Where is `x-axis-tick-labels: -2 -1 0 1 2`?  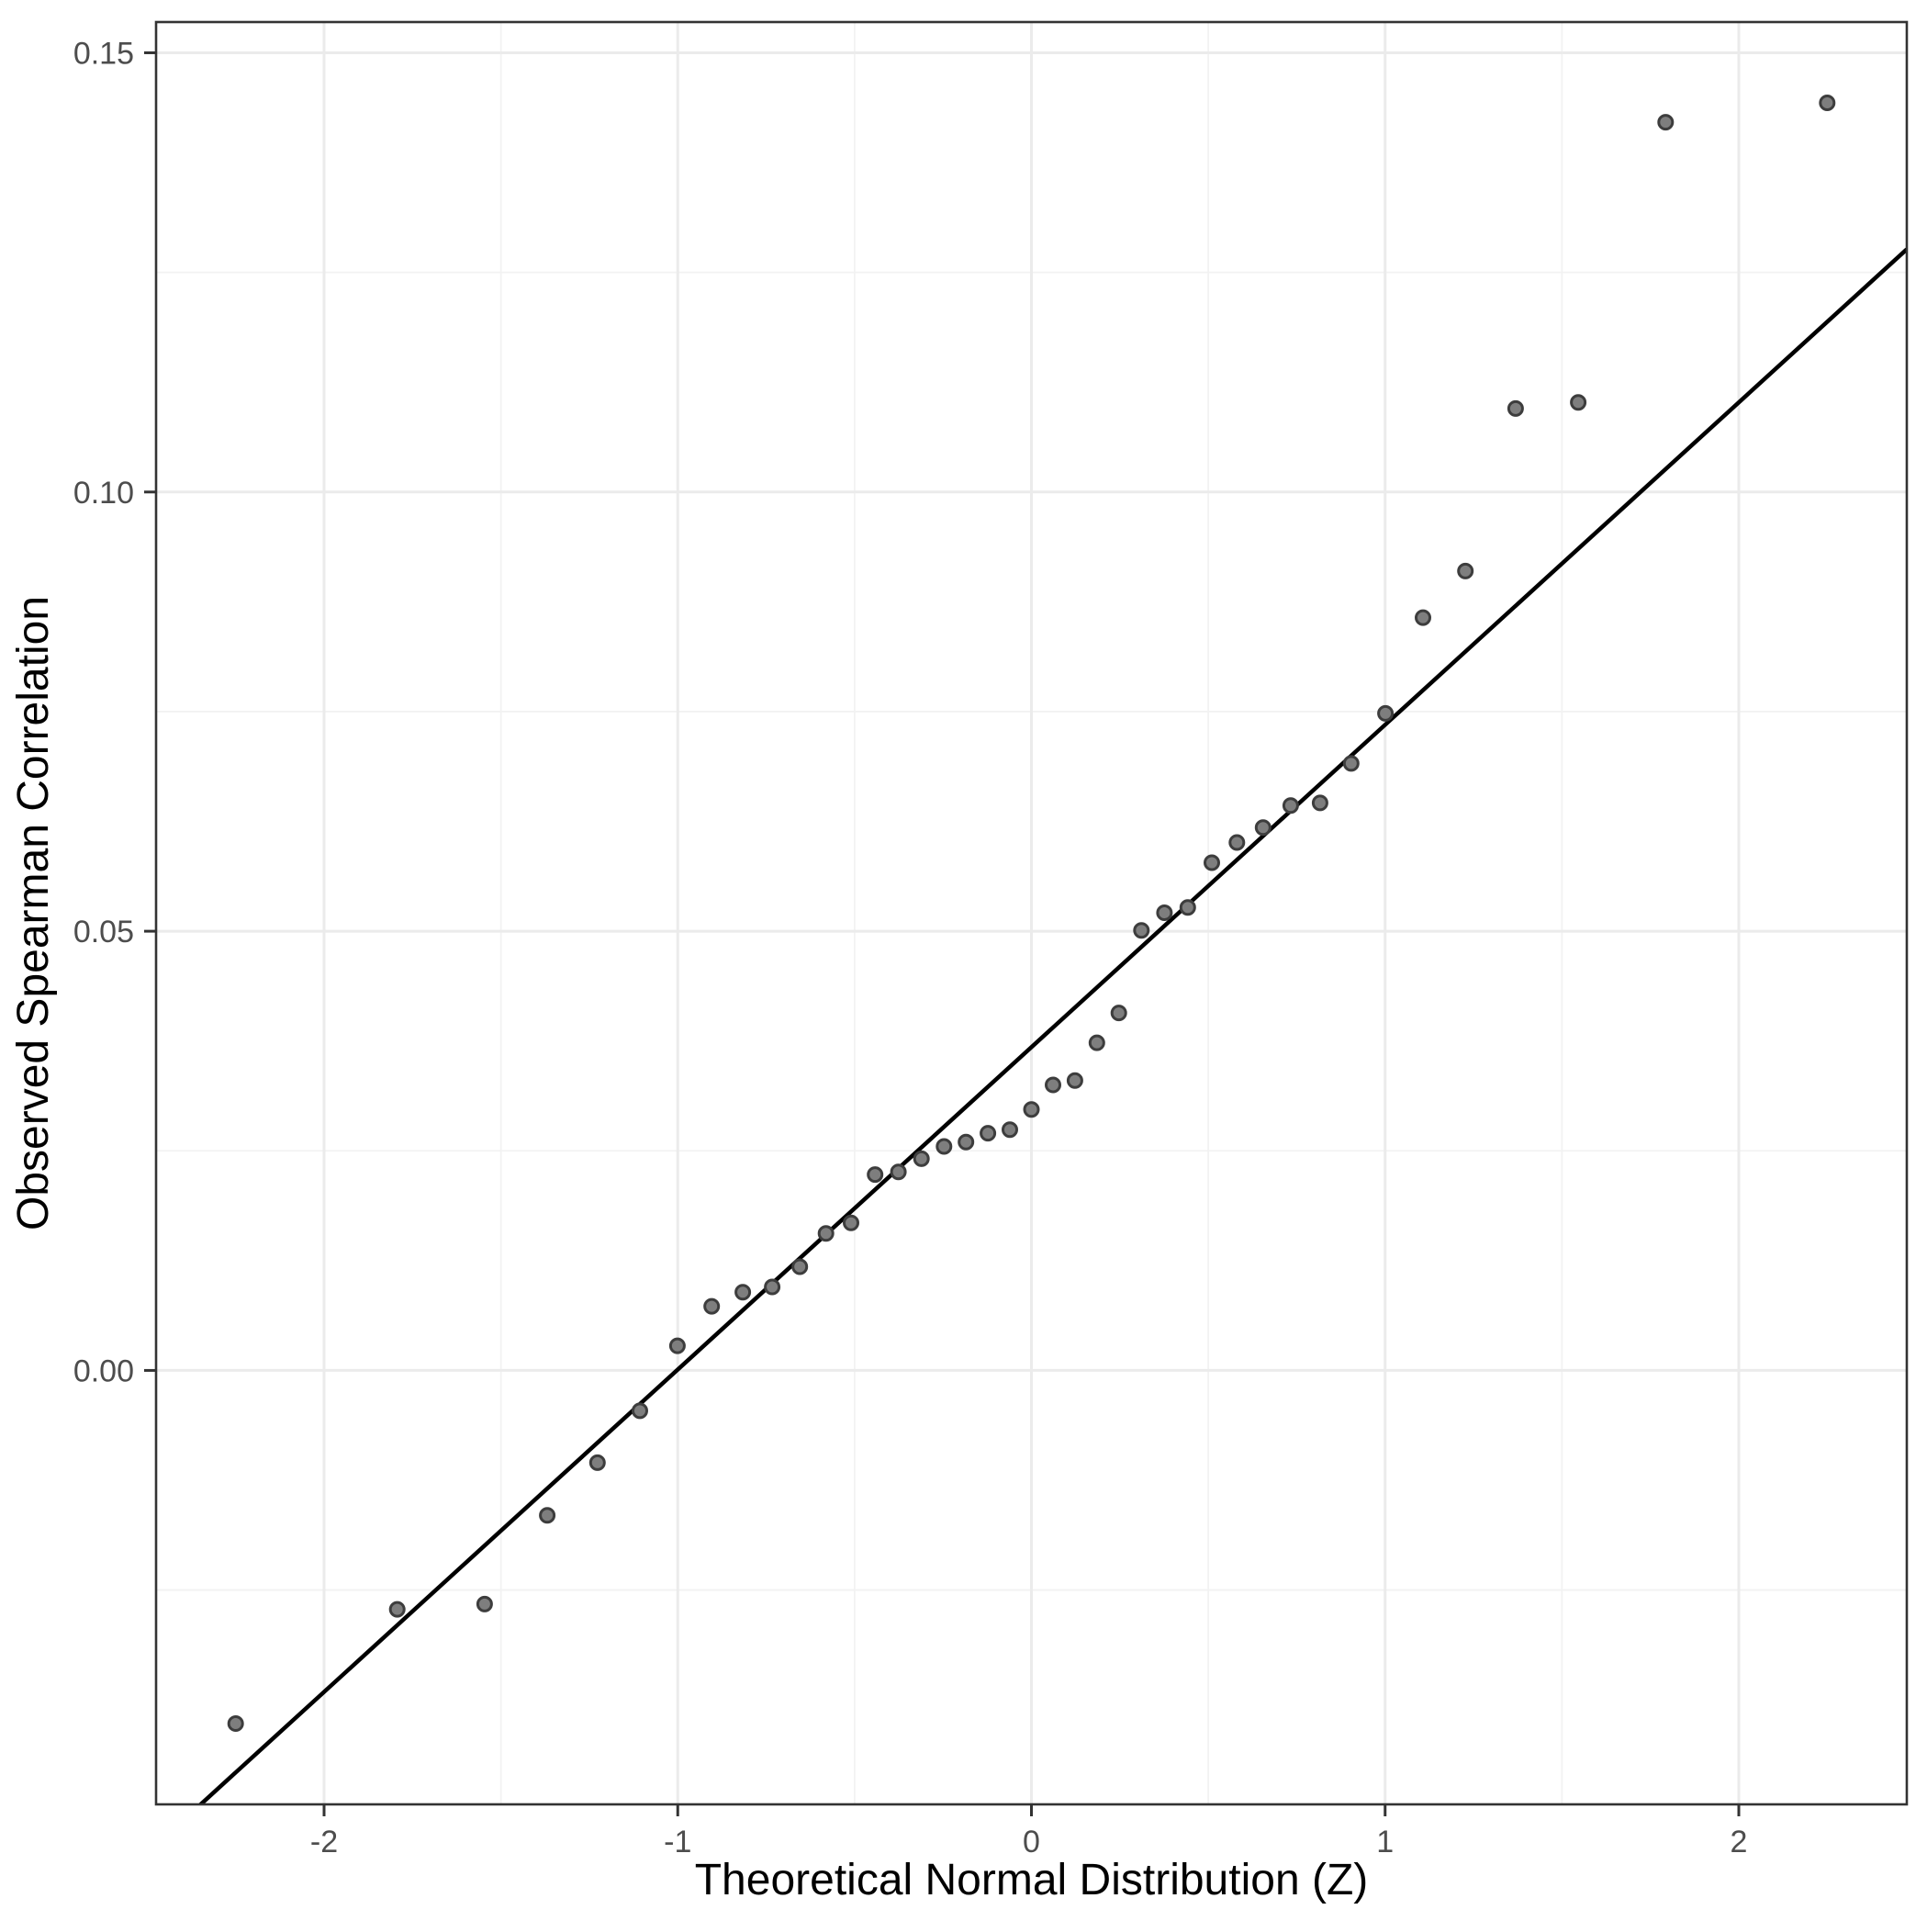 x-axis-tick-labels: -2 -1 0 1 2 is located at coordinates (1029, 1842).